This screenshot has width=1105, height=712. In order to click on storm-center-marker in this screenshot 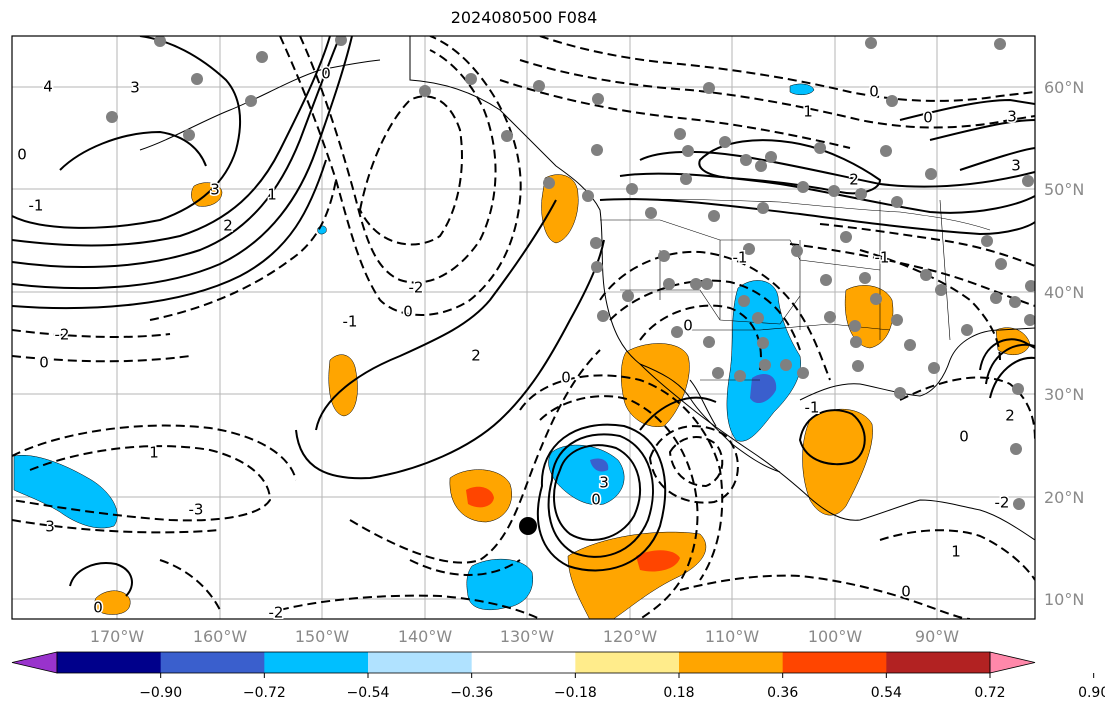, I will do `click(528, 526)`.